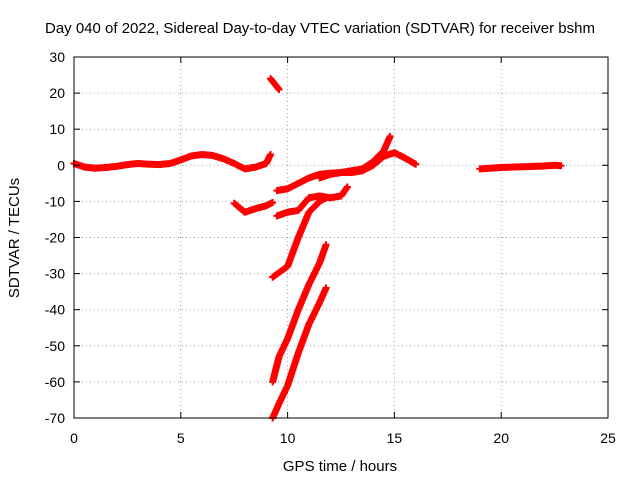  I want to click on x-tick-label: 25, so click(608, 438).